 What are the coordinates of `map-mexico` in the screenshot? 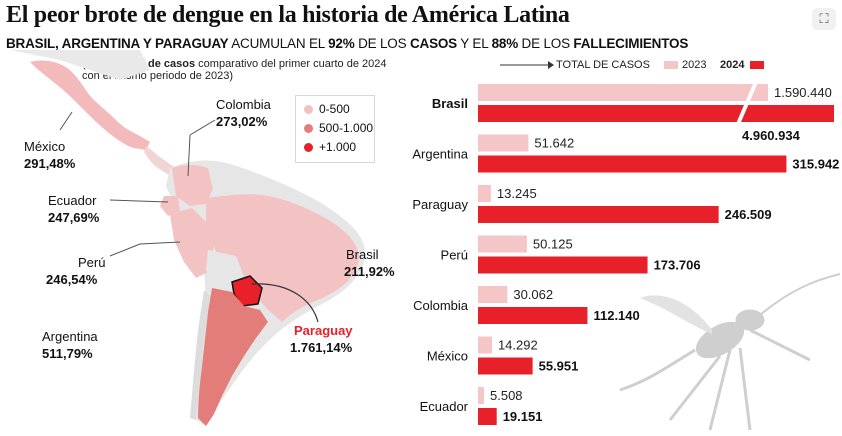 It's located at (90, 105).